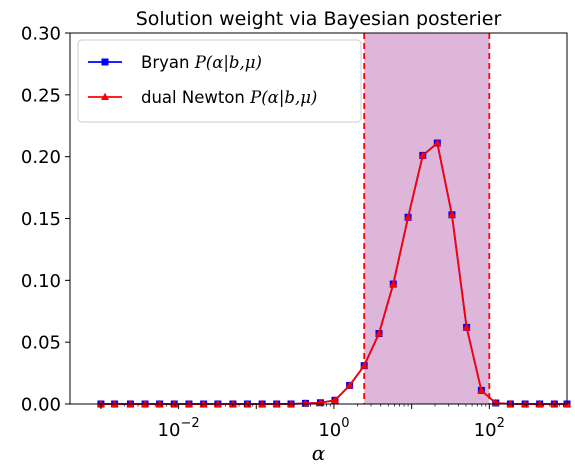 The image size is (575, 474). I want to click on x-axis-label: α, so click(319, 453).